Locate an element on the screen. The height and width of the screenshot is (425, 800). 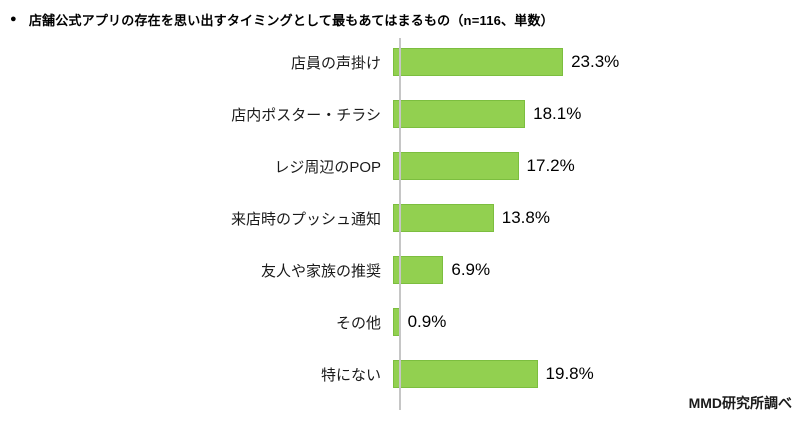
category-label: レジ周辺のPOP is located at coordinates (327, 167).